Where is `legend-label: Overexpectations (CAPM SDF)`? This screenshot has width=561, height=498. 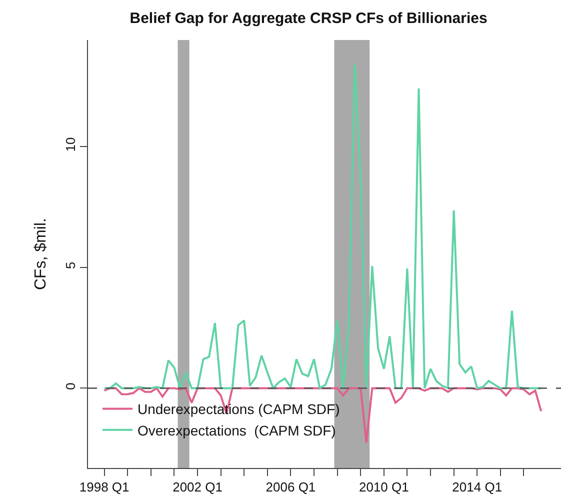 legend-label: Overexpectations (CAPM SDF) is located at coordinates (236, 430).